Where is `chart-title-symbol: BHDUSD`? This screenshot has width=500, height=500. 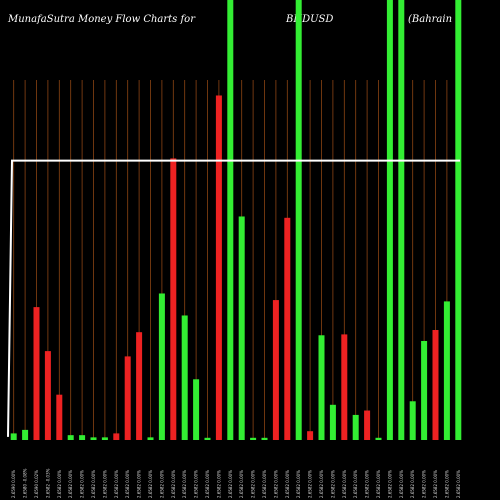 chart-title-symbol: BHDUSD is located at coordinates (309, 19).